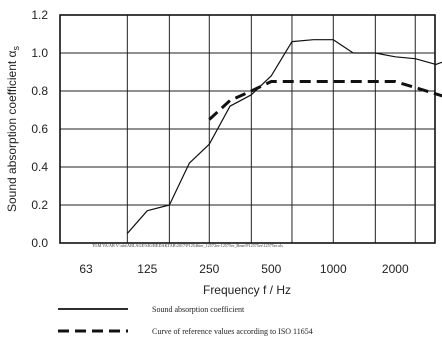 Image resolution: width=442 pixels, height=342 pixels. Describe the element at coordinates (39, 205) in the screenshot. I see `y-tick-label: 0.2` at that location.